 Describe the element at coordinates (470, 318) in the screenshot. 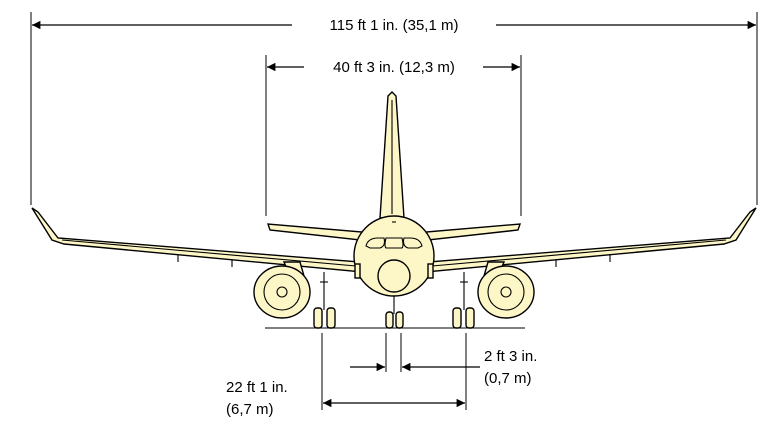

I see `main-gear-right-wheel-outer` at that location.